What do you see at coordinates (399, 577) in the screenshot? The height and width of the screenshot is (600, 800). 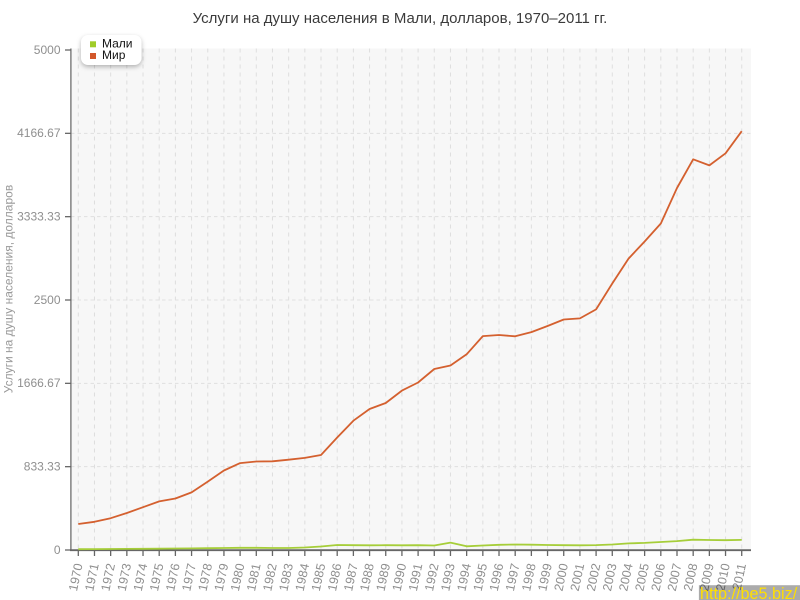 I see `svg-text: 1990` at bounding box center [399, 577].